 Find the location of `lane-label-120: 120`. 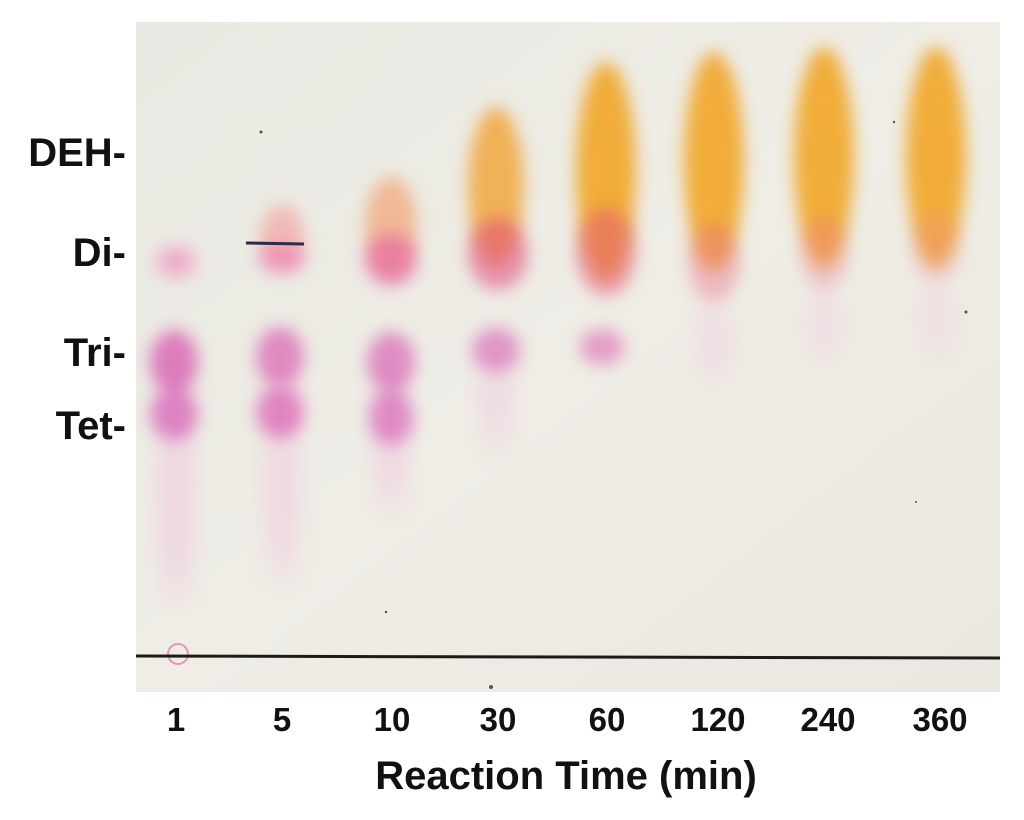

lane-label-120: 120 is located at coordinates (718, 719).